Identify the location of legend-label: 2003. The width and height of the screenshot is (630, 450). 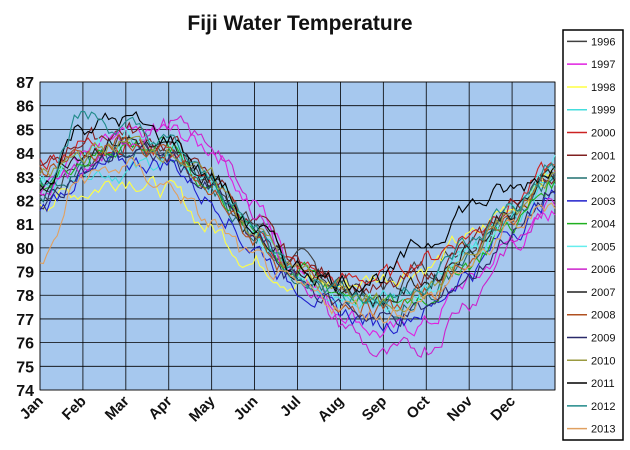
(603, 202).